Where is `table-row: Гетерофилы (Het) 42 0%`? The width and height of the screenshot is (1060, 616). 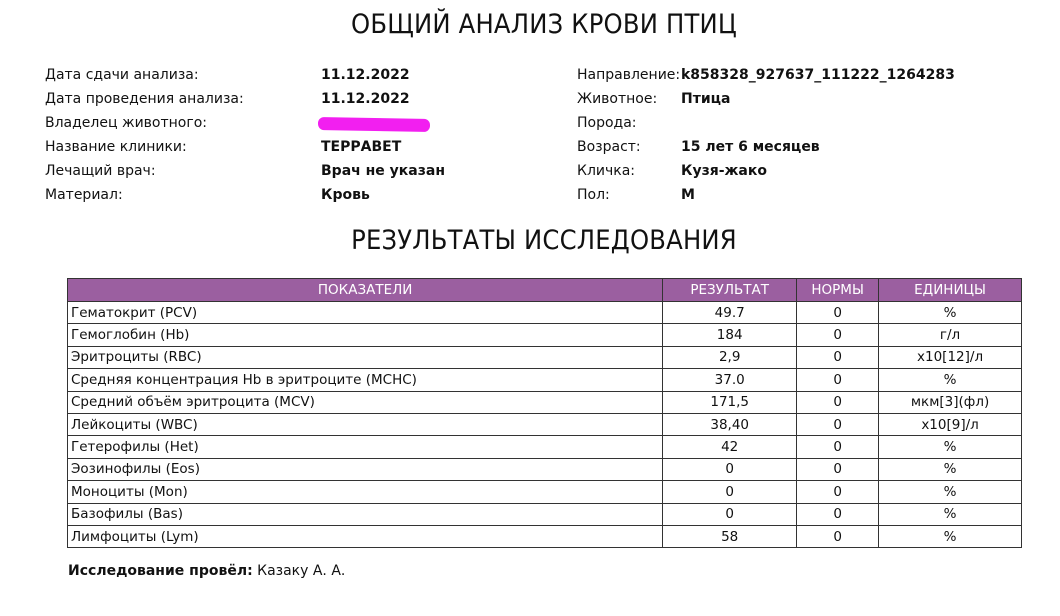 table-row: Гетерофилы (Het) 42 0% is located at coordinates (544, 447).